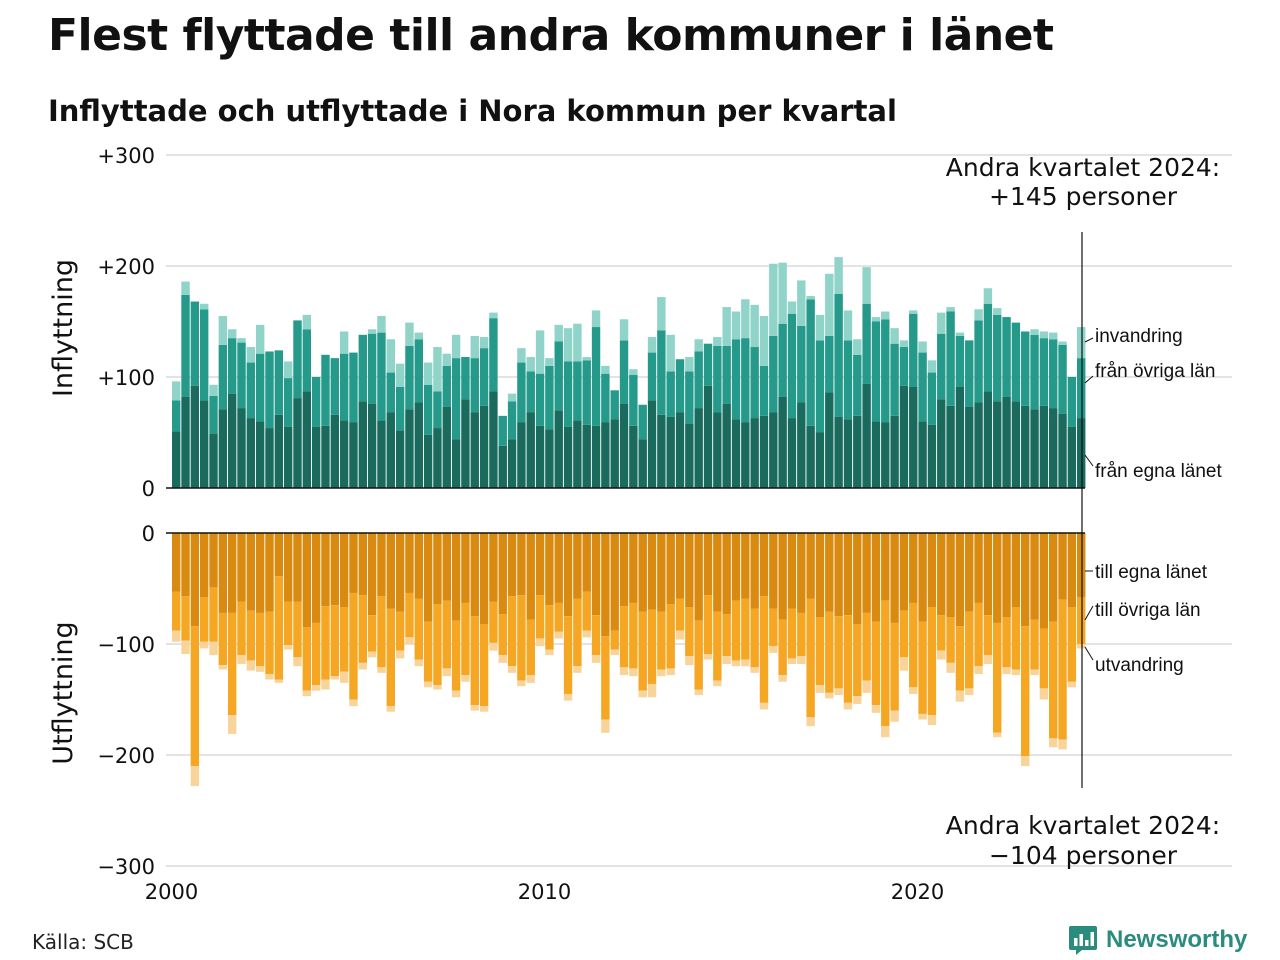  Describe the element at coordinates (1177, 939) in the screenshot. I see `brand-name: Newsworthy` at that location.